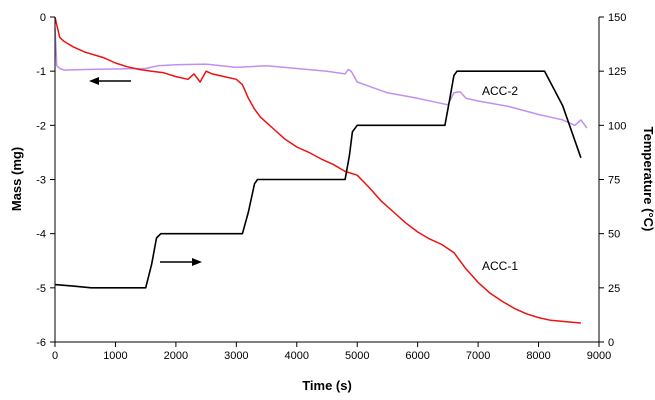  Describe the element at coordinates (327, 385) in the screenshot. I see `x-axis-title: Time (s)` at that location.